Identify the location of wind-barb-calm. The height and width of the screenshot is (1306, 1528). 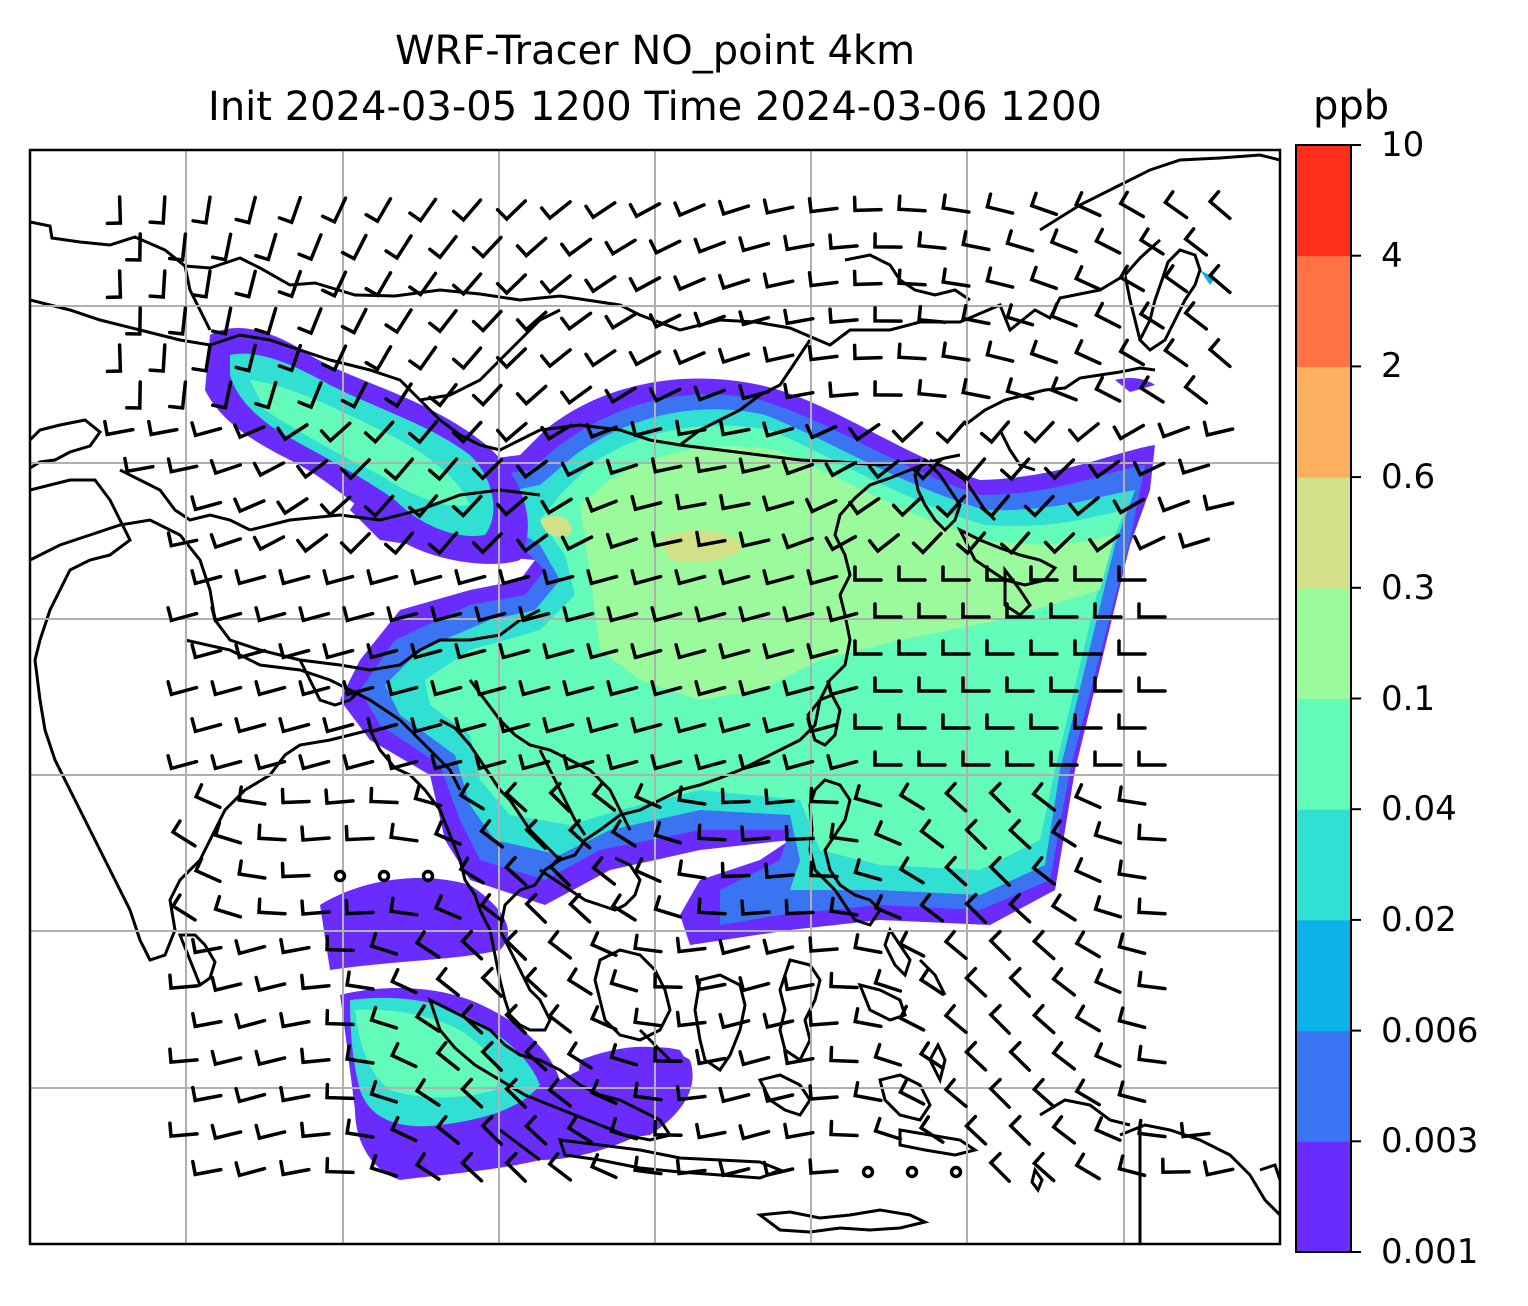
(384, 876).